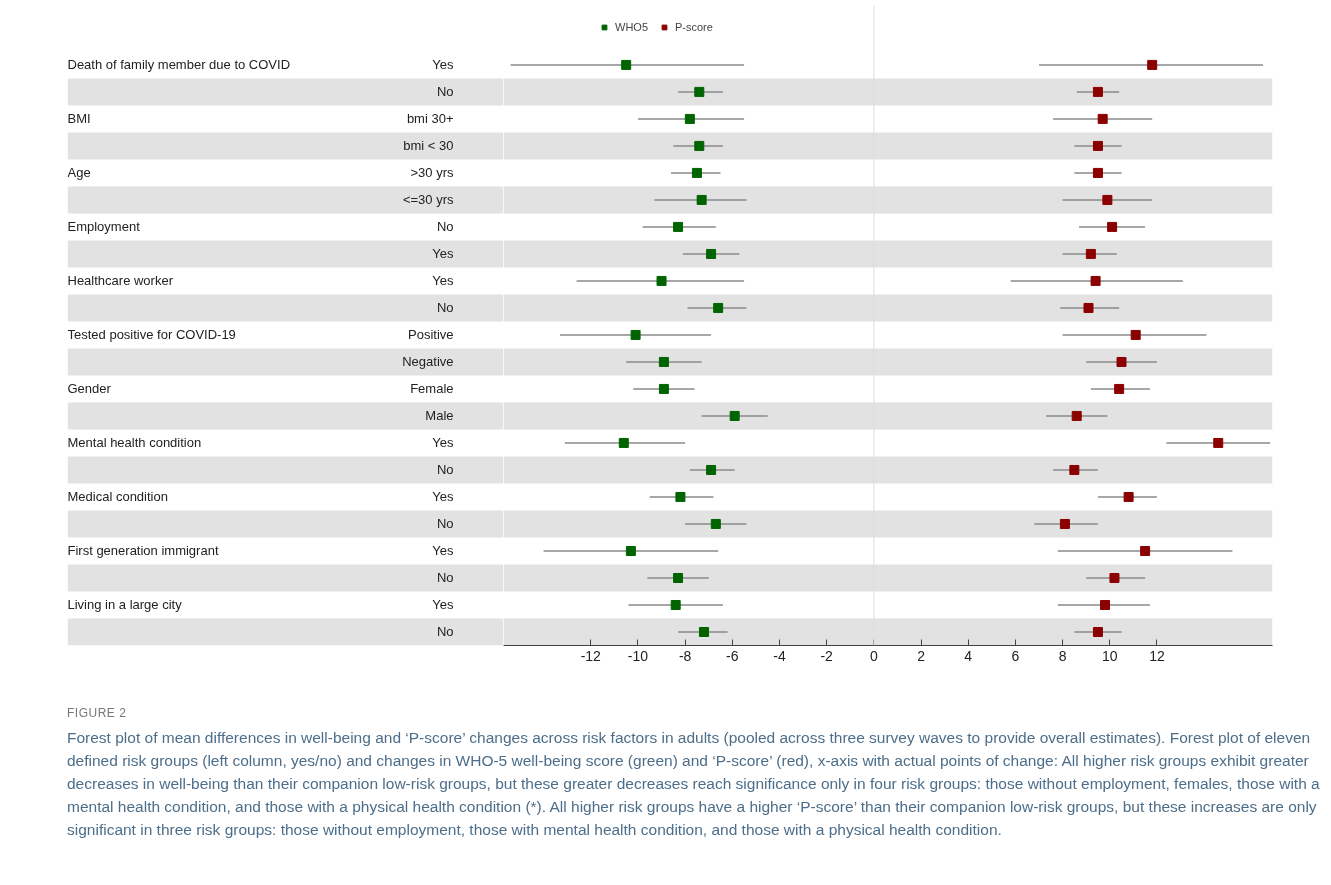 This screenshot has width=1331, height=885. Describe the element at coordinates (428, 200) in the screenshot. I see `y-tick-label: <=30 yrs` at that location.